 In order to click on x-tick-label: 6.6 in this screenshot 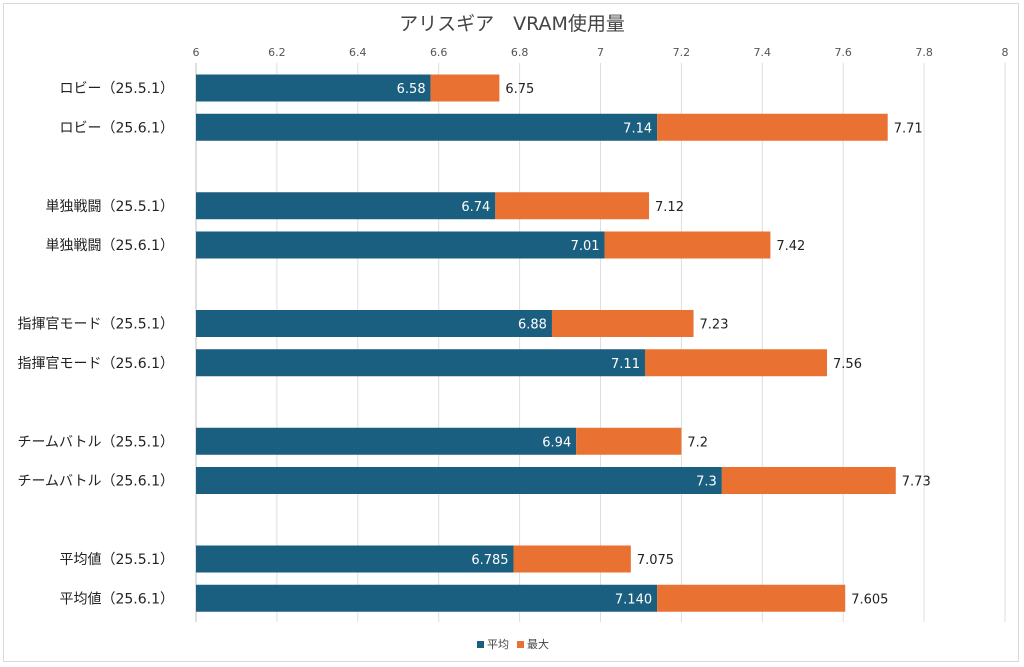, I will do `click(439, 52)`.